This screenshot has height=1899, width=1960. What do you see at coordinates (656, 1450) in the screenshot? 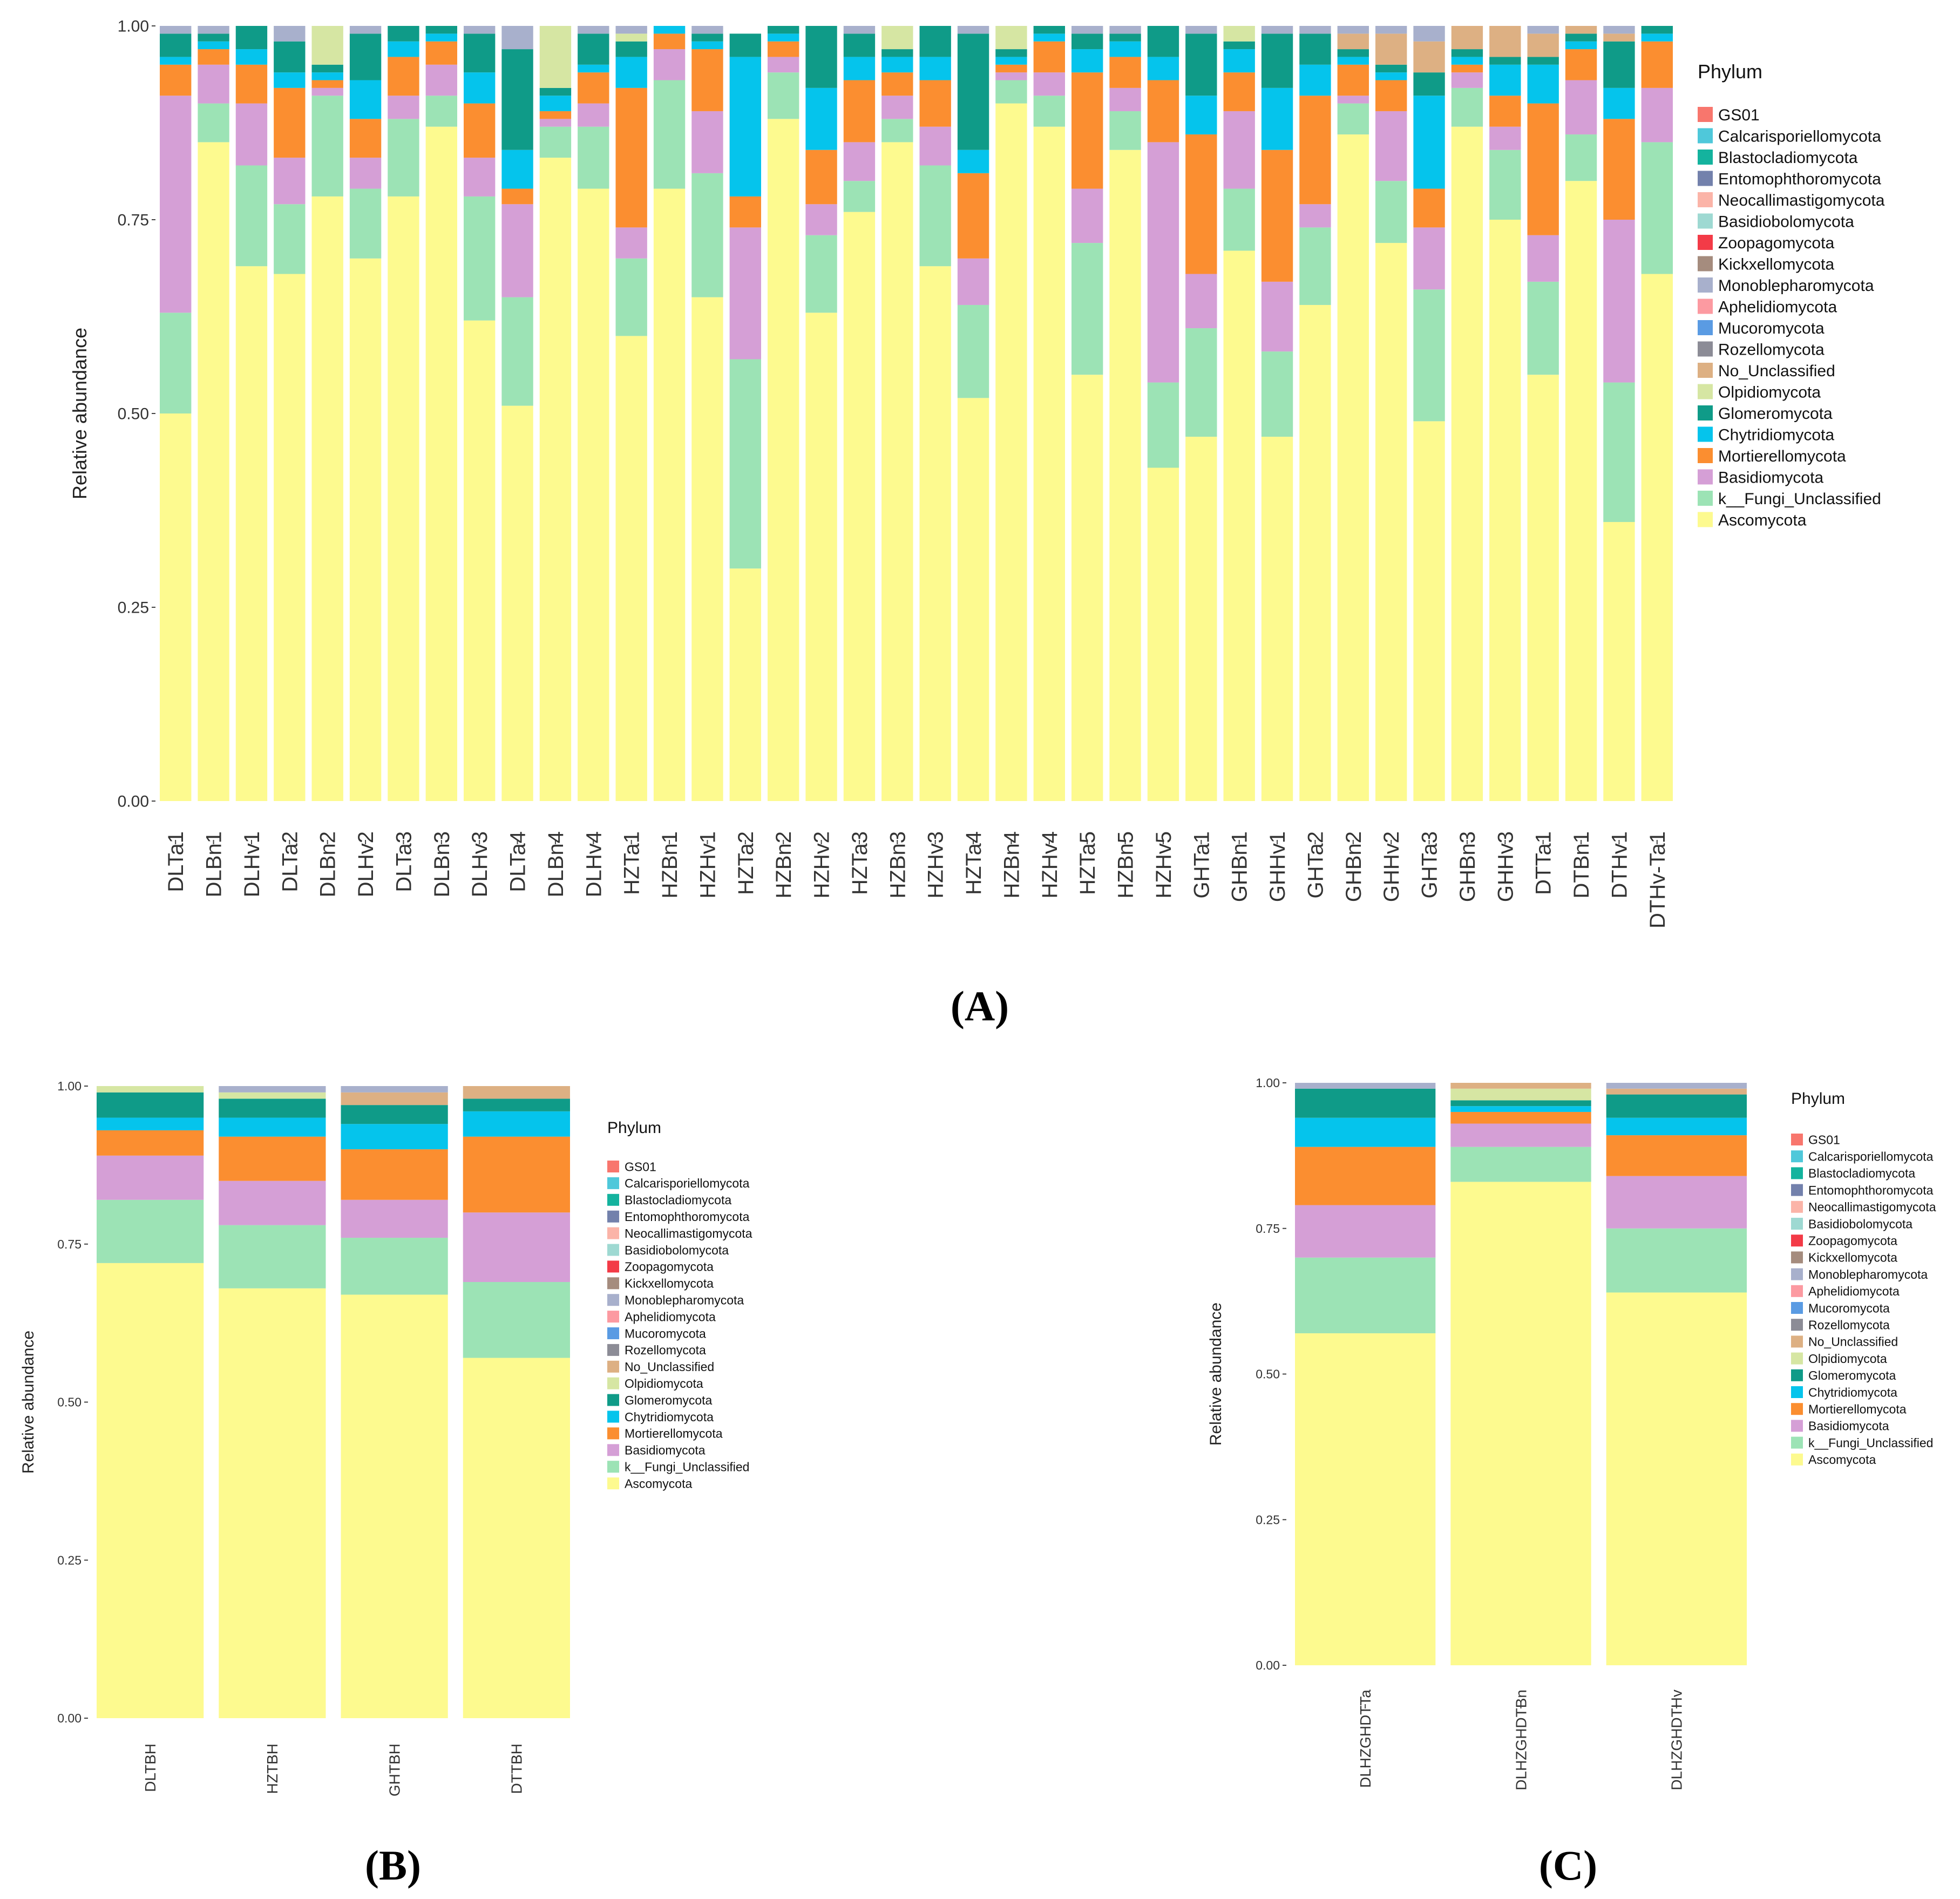
I see `legend-item-basidiomycota: Basidiomycota` at bounding box center [656, 1450].